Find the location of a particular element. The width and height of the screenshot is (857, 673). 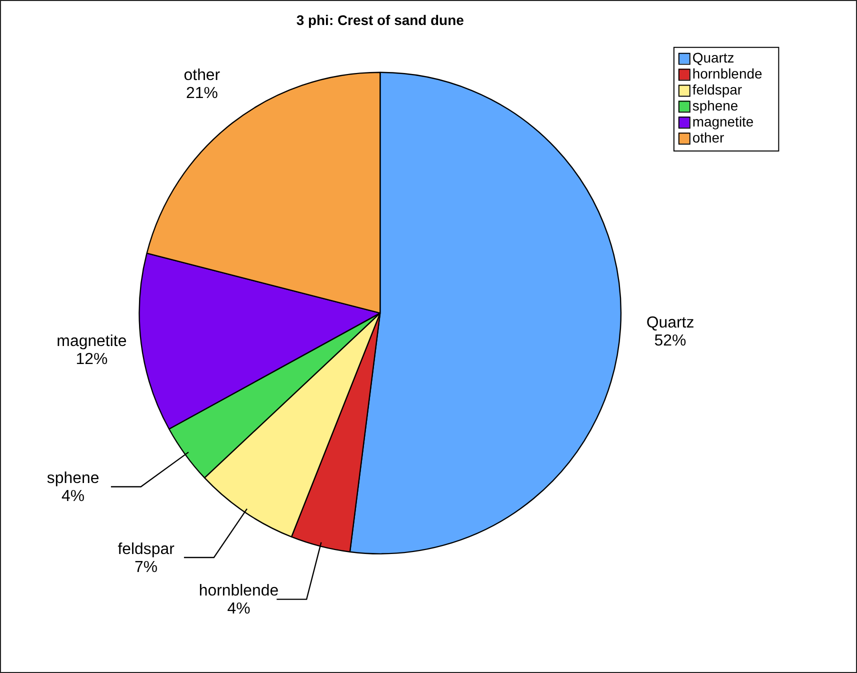

legend-label: feldspar is located at coordinates (717, 90).